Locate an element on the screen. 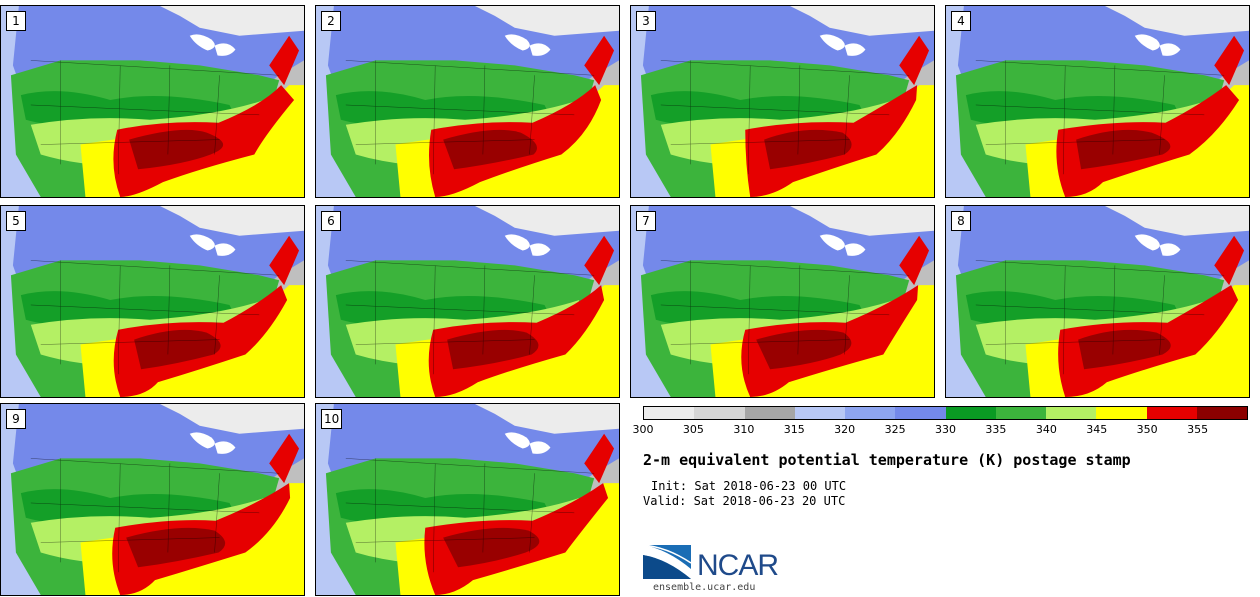 The image size is (1260, 597). ensemble-member-panel: 8 is located at coordinates (1097, 301).